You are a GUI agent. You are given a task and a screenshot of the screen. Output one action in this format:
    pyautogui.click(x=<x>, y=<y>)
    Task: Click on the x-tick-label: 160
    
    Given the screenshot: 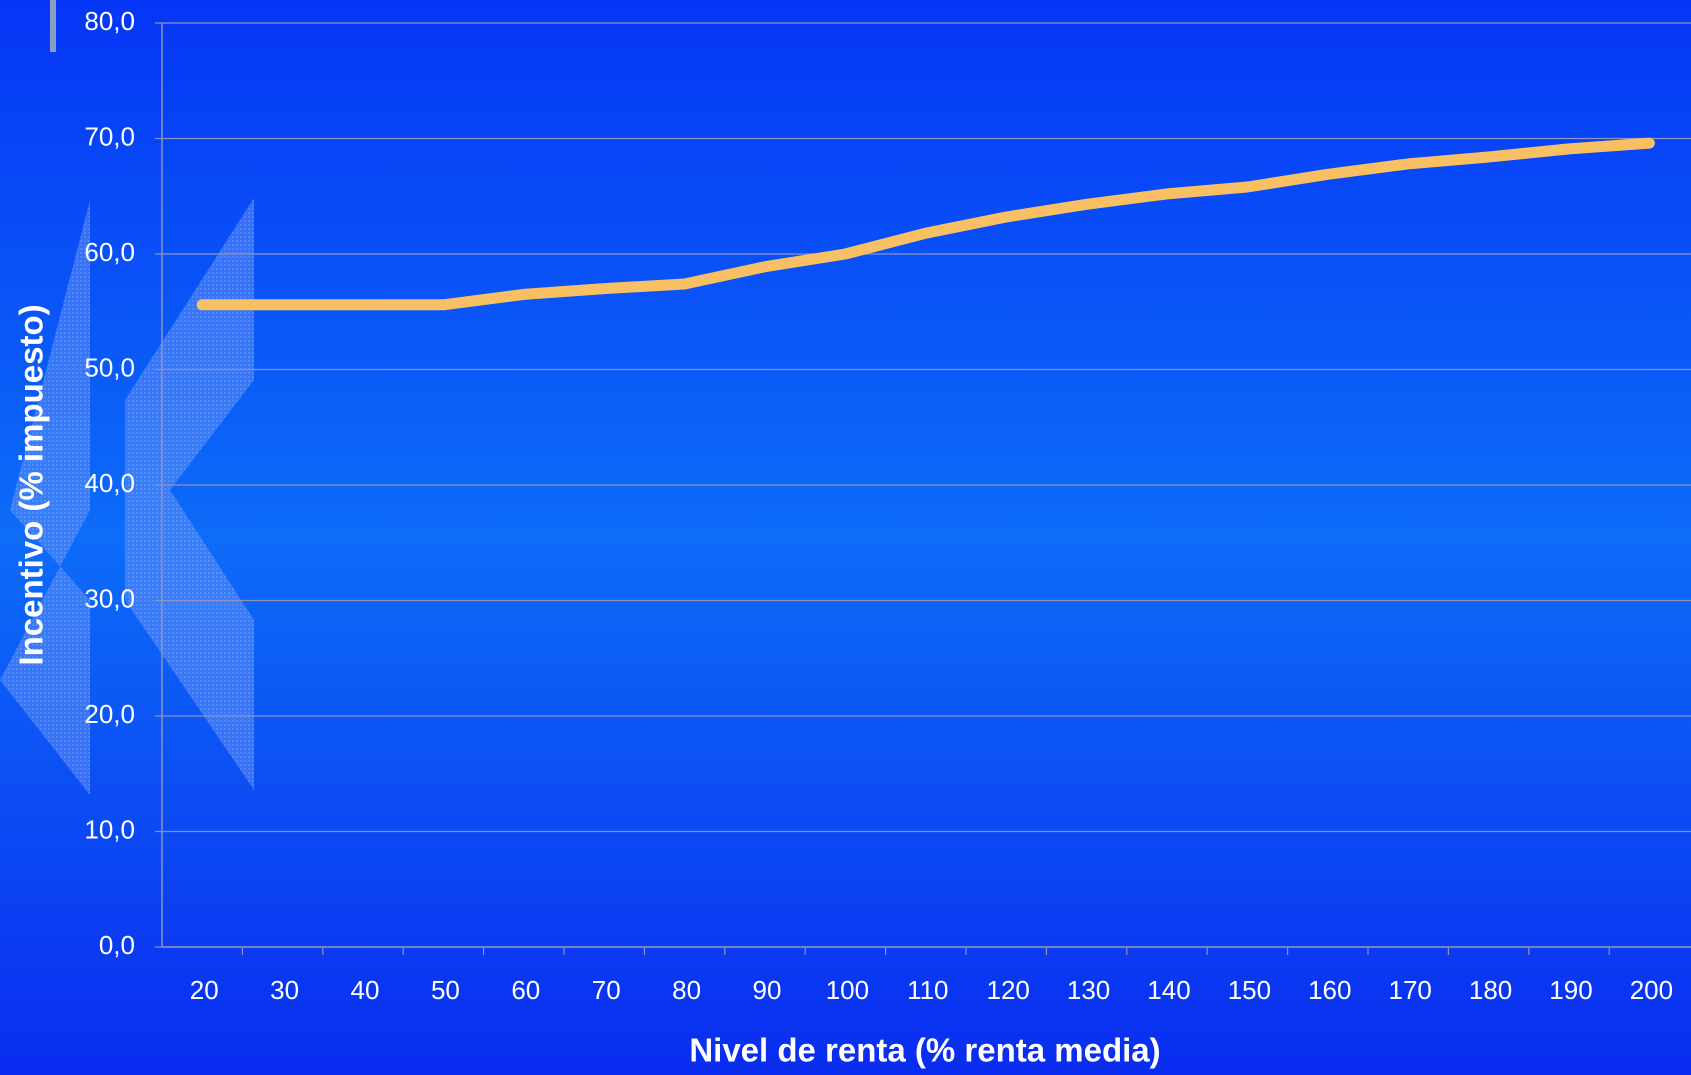 What is the action you would take?
    pyautogui.click(x=1329, y=990)
    